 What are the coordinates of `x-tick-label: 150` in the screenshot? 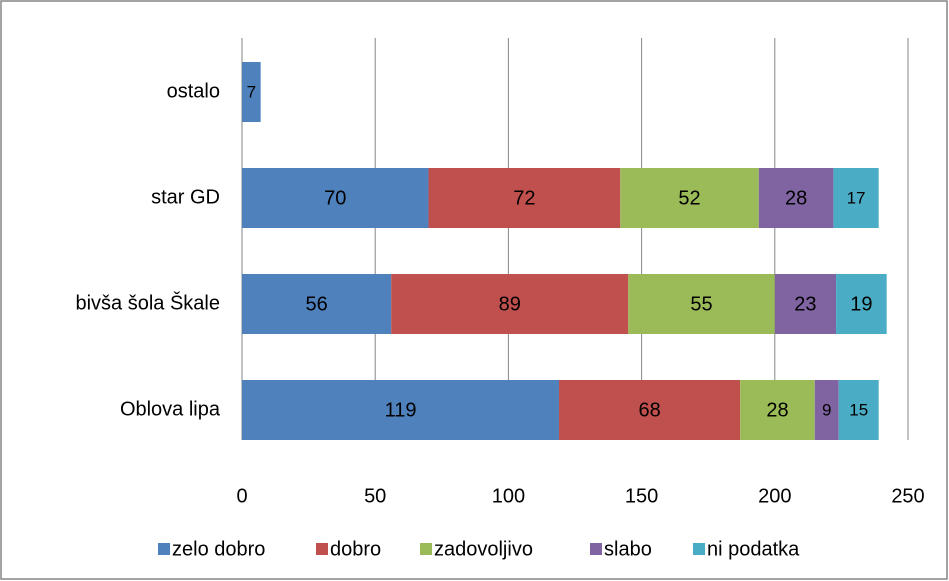 It's located at (641, 496).